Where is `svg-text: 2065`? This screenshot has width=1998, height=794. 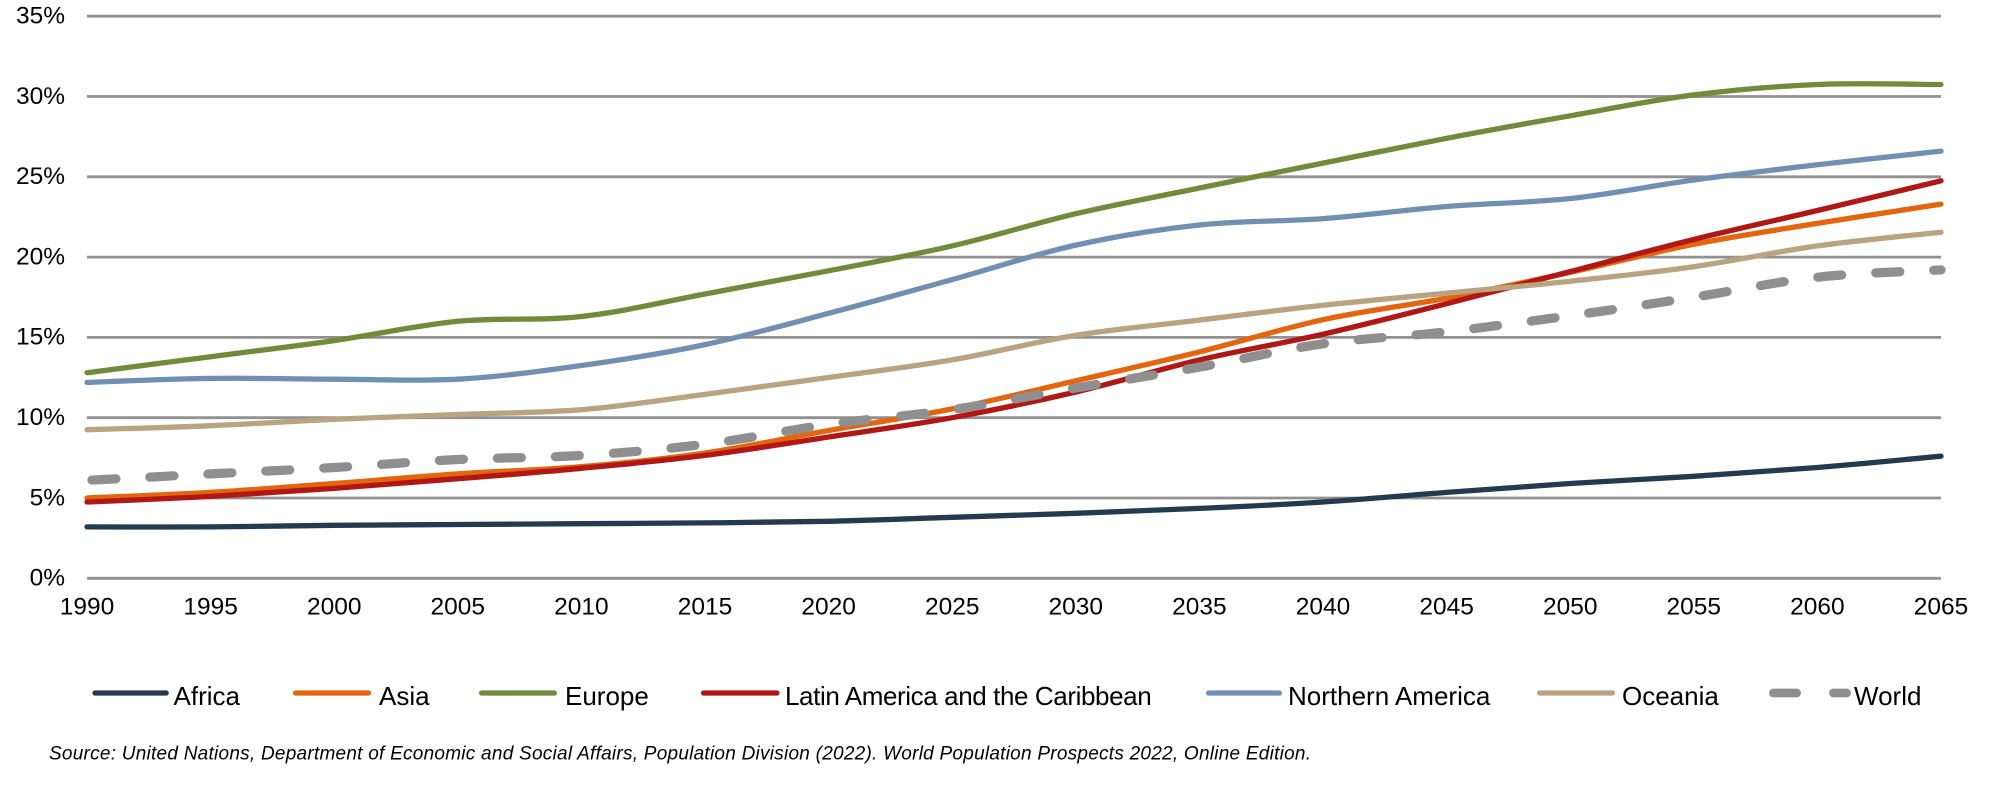 svg-text: 2065 is located at coordinates (1941, 607).